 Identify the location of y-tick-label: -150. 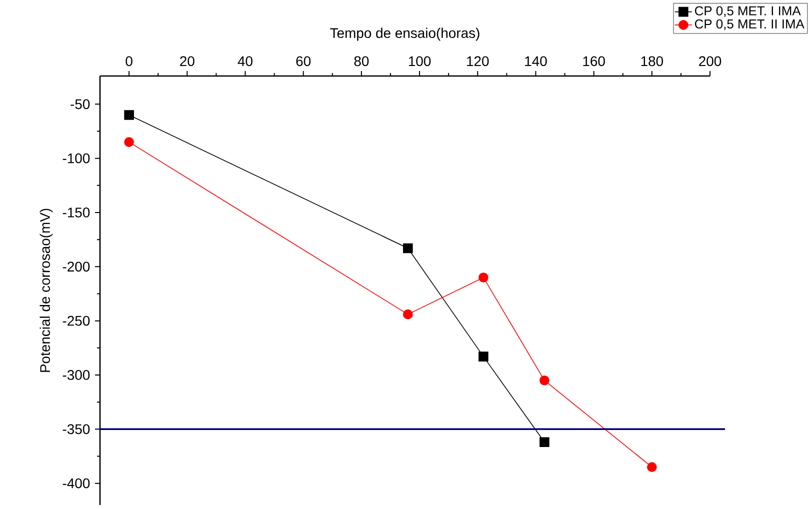
(76, 213).